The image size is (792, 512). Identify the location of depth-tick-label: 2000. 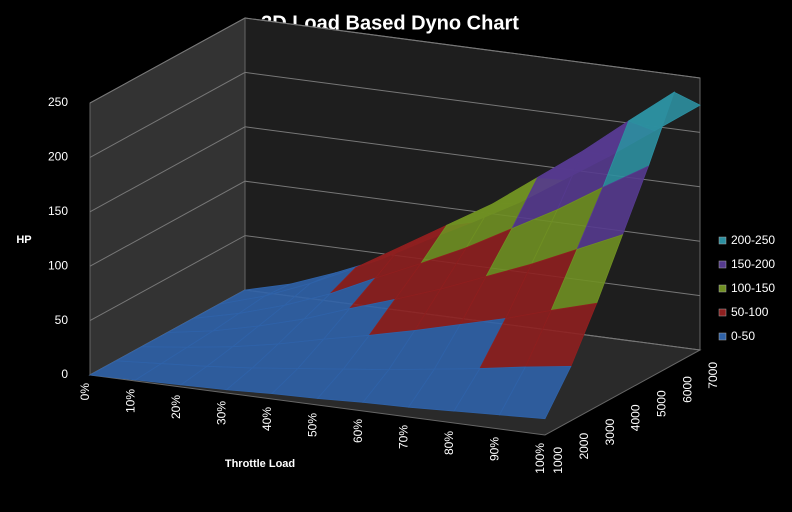
(584, 446).